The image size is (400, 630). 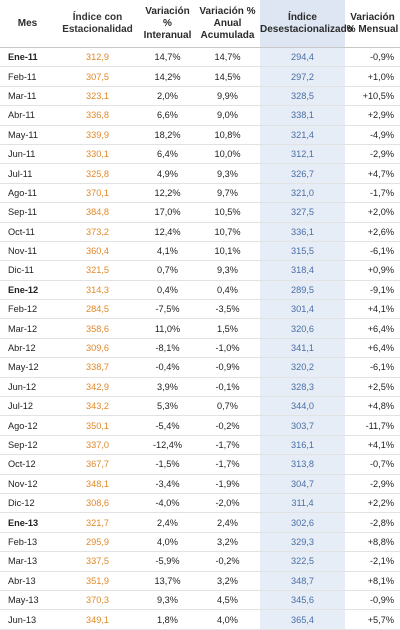 What do you see at coordinates (167, 484) in the screenshot?
I see `cell-interanual: -3,4%` at bounding box center [167, 484].